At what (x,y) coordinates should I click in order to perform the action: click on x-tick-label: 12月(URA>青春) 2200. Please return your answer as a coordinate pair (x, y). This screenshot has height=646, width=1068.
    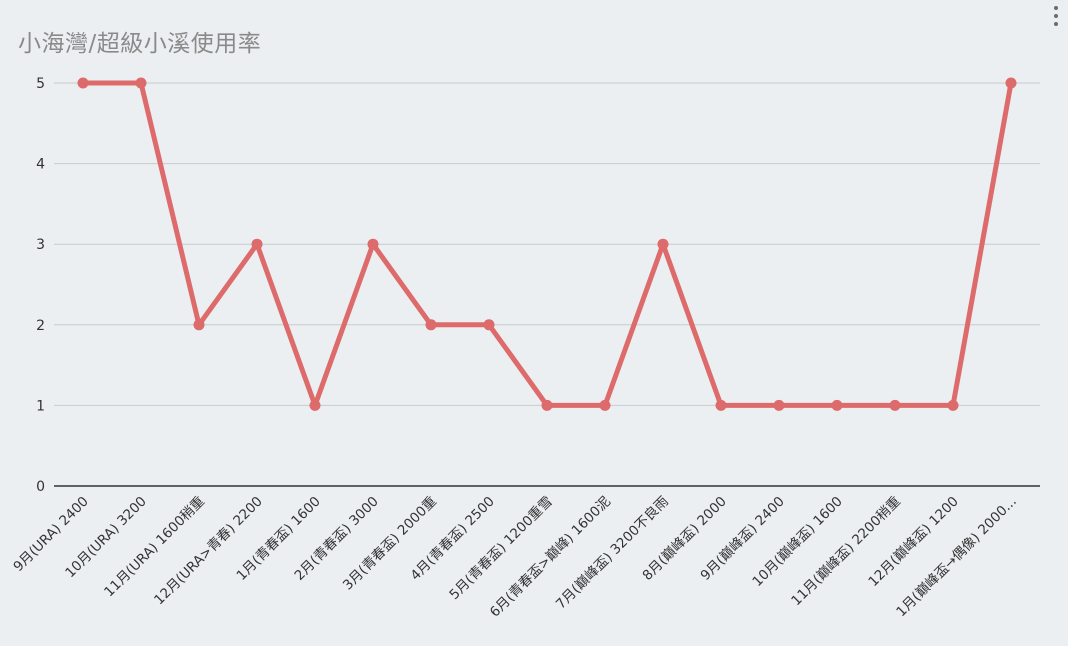
    Looking at the image, I should click on (208, 551).